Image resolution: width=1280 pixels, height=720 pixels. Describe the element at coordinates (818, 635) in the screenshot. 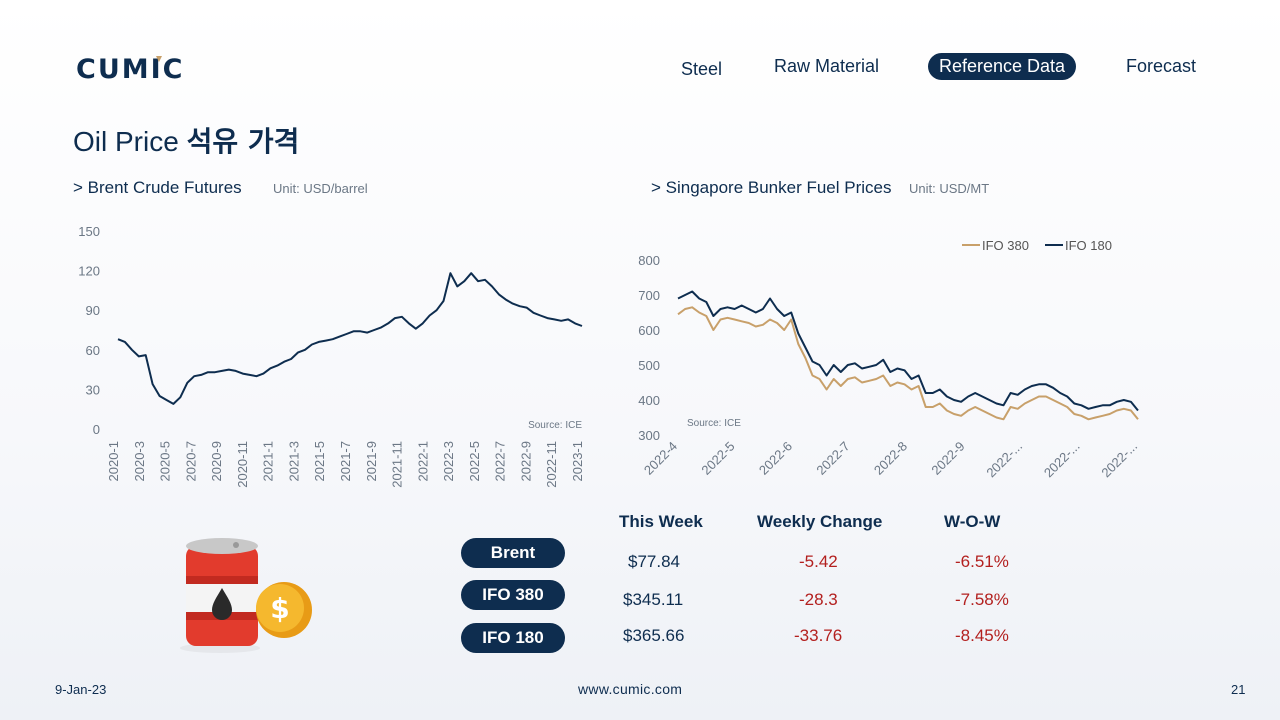

I see `ifo180-change: -33.76` at that location.